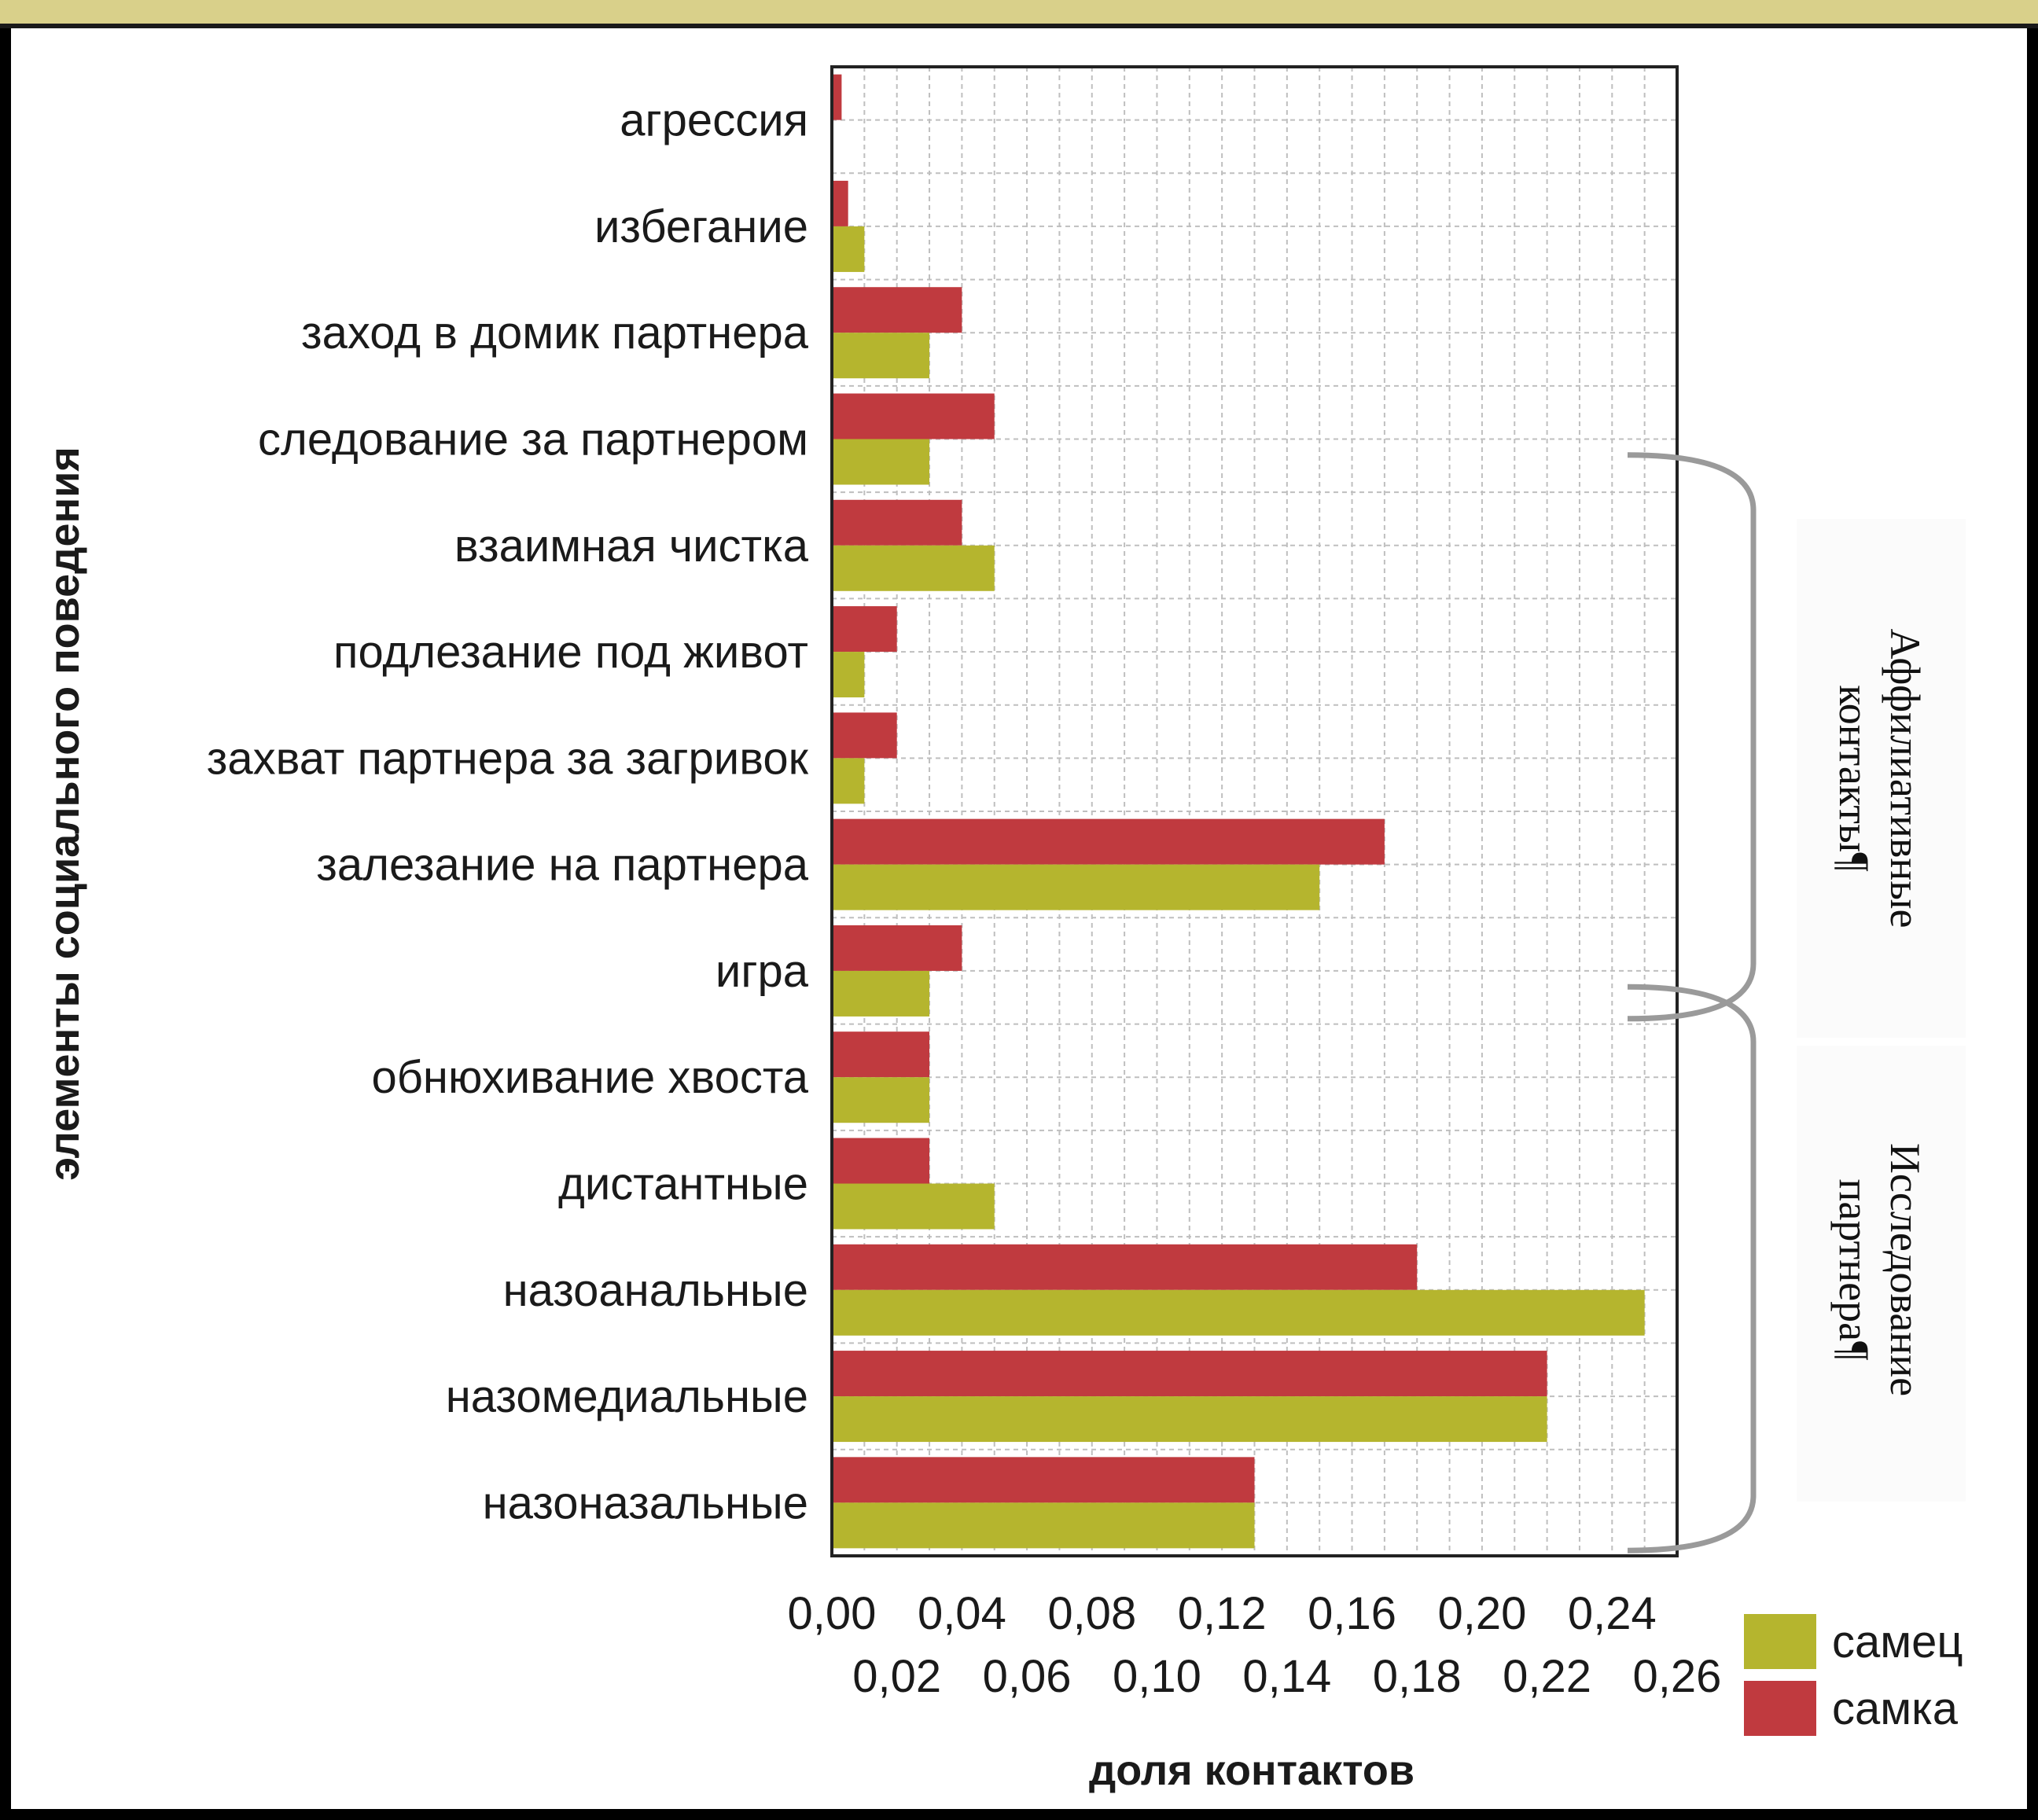 This screenshot has height=1820, width=2038. Describe the element at coordinates (762, 971) in the screenshot. I see `category-label: игра` at that location.